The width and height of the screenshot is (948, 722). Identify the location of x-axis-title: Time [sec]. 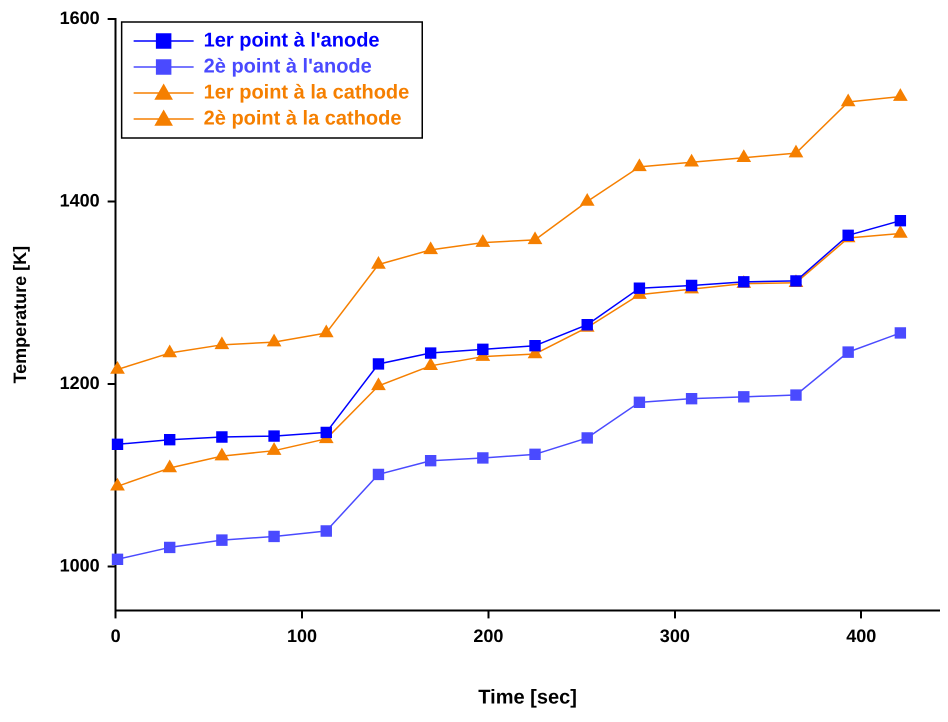
(527, 697).